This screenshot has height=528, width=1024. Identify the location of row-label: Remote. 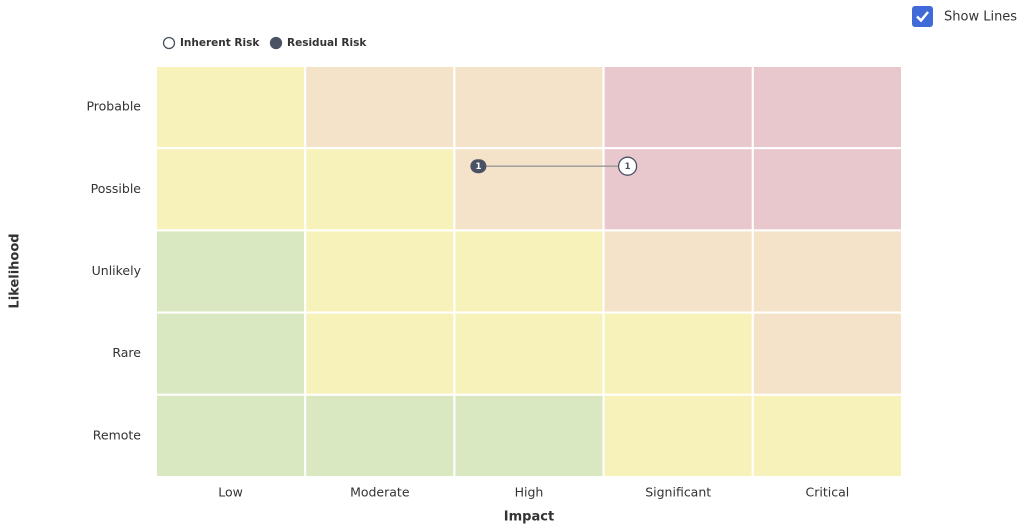
(117, 434).